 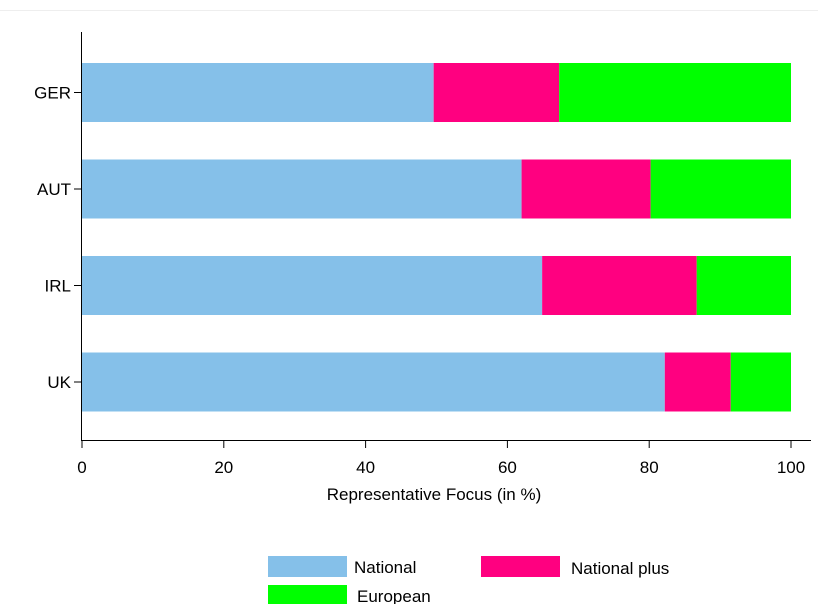 I want to click on x-tick-label-0: 0, so click(x=81, y=467).